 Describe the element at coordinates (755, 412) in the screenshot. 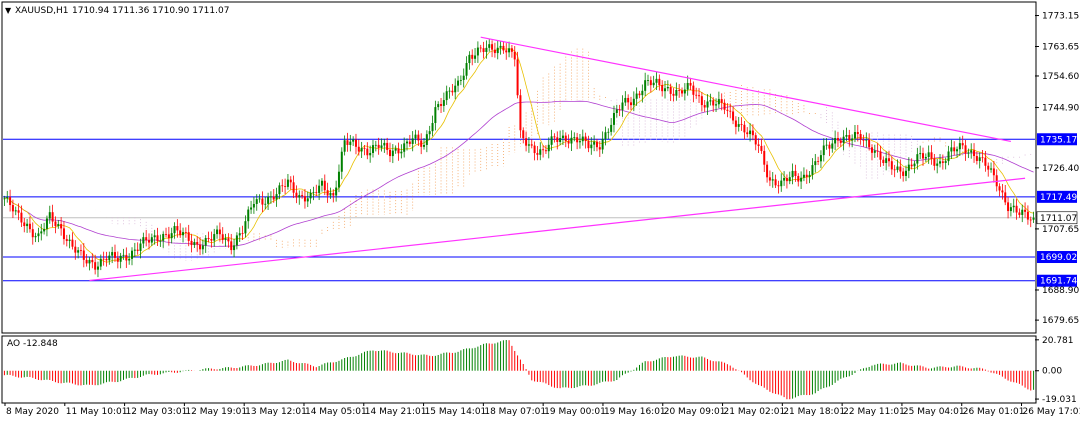

I see `time-tick-label: 21 May 02:01` at that location.